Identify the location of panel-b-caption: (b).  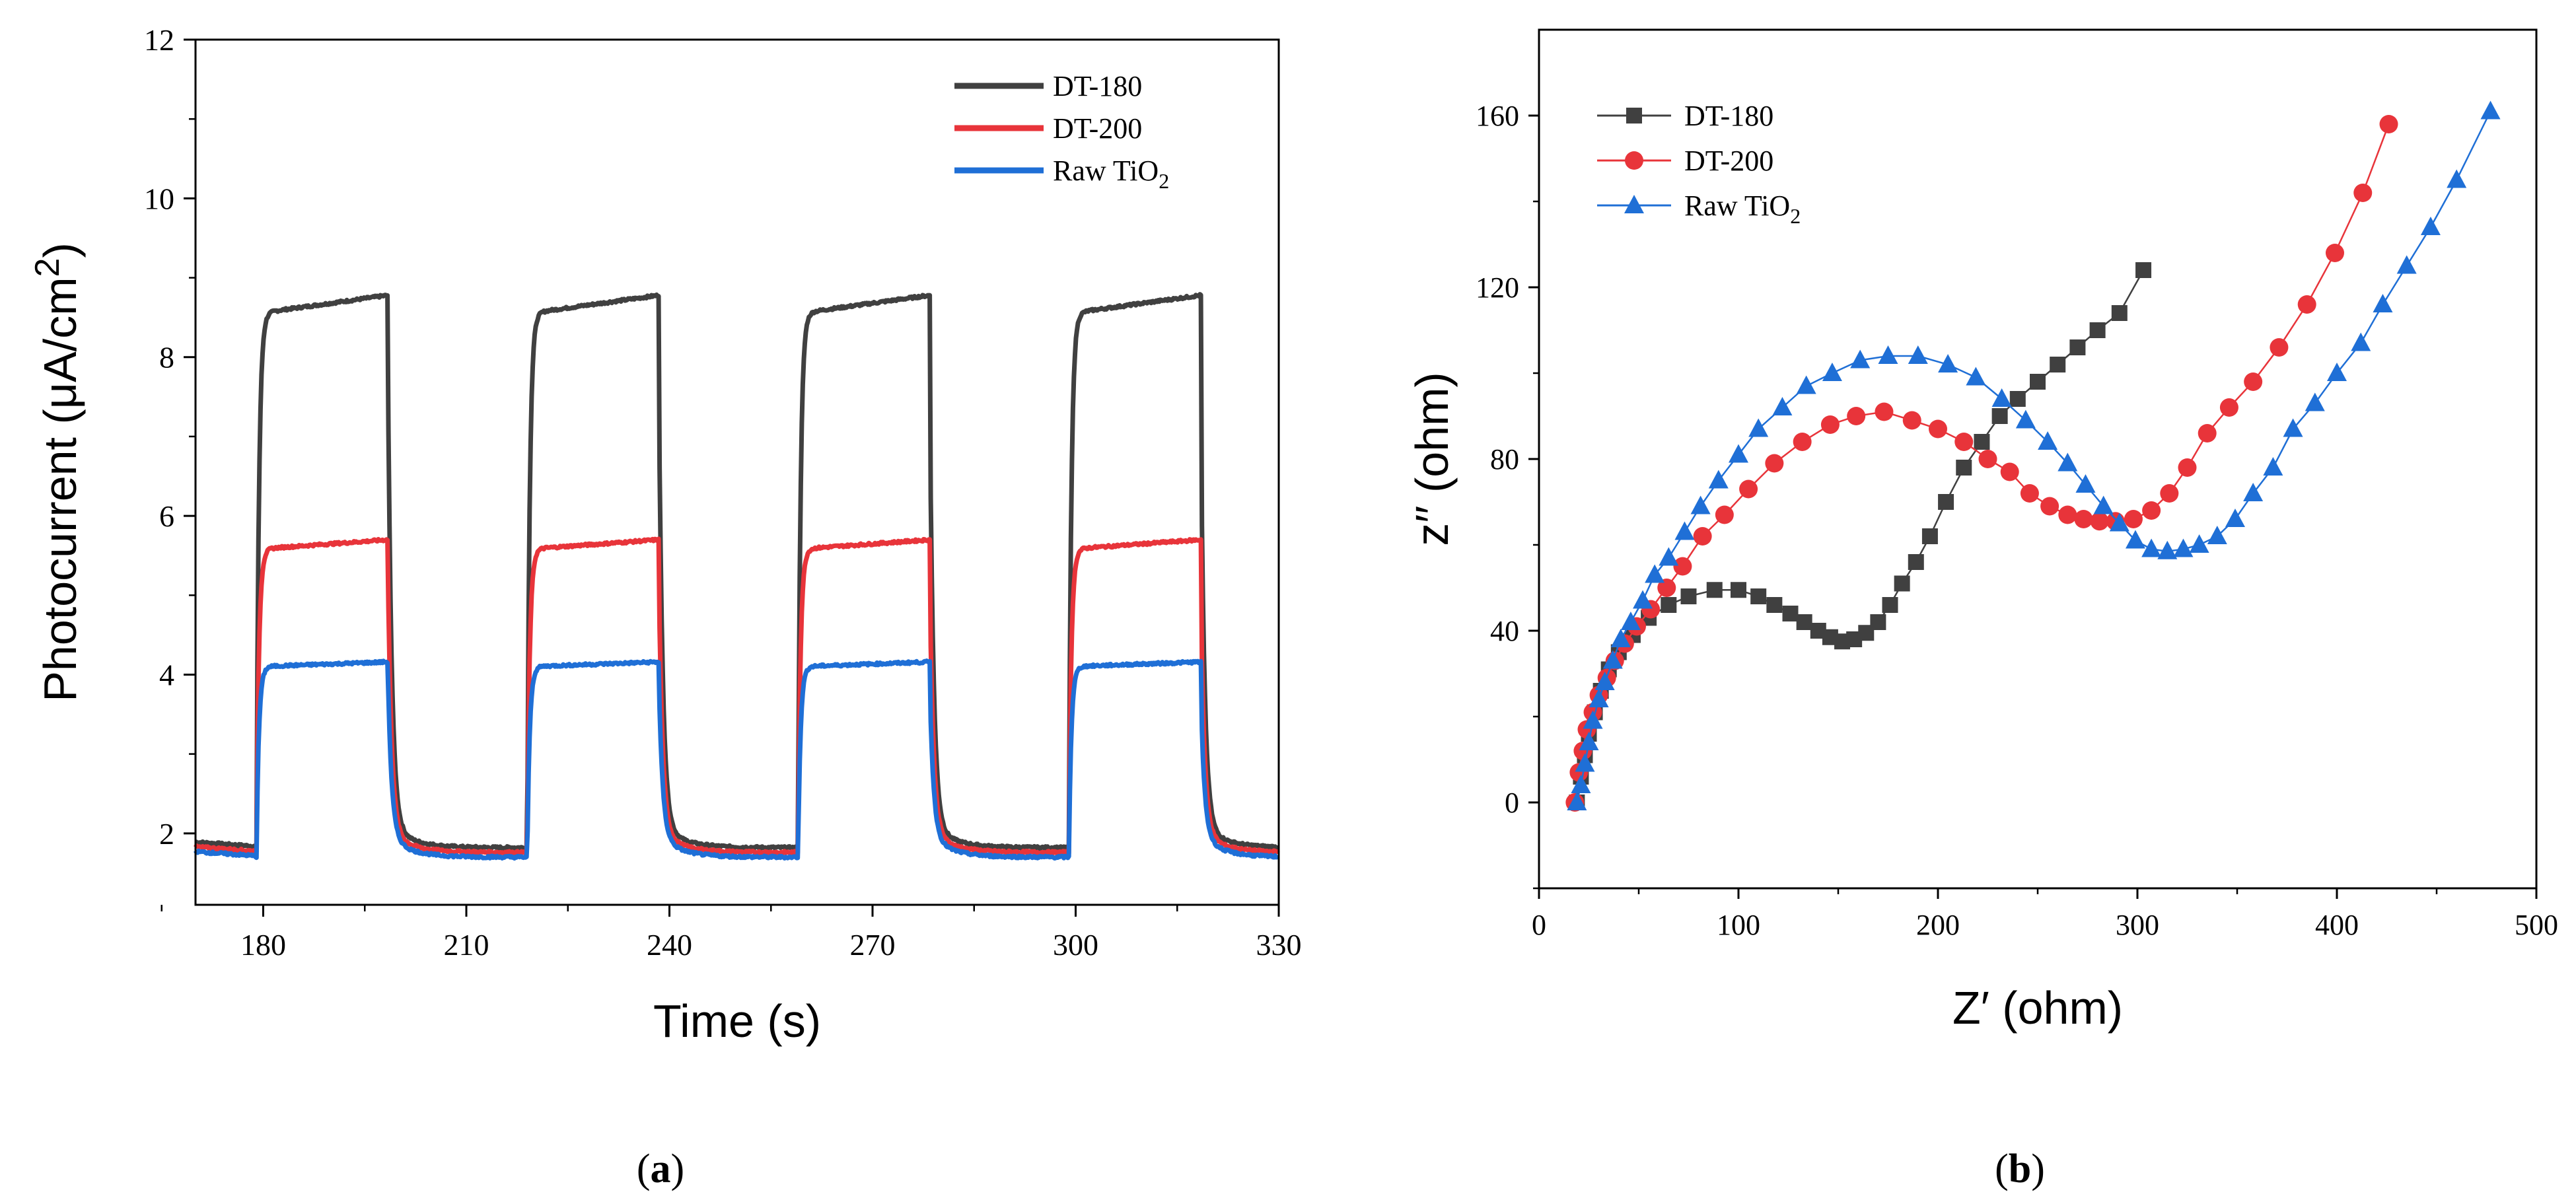
(2020, 1169).